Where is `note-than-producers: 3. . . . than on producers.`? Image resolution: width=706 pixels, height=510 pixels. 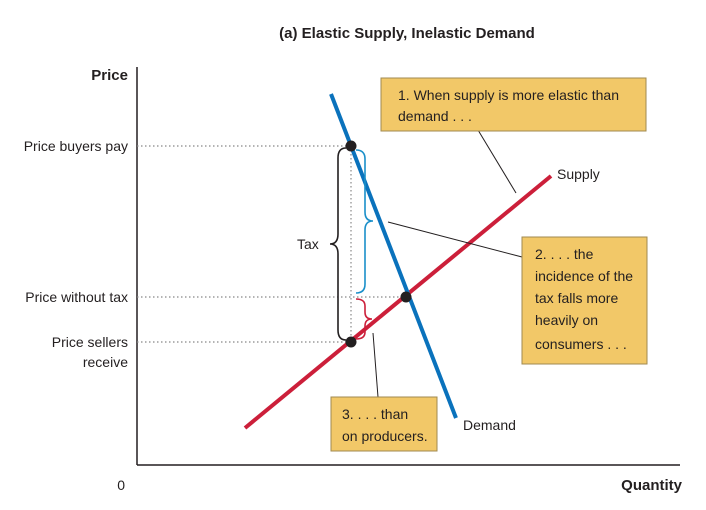 note-than-producers: 3. . . . than on producers. is located at coordinates (384, 424).